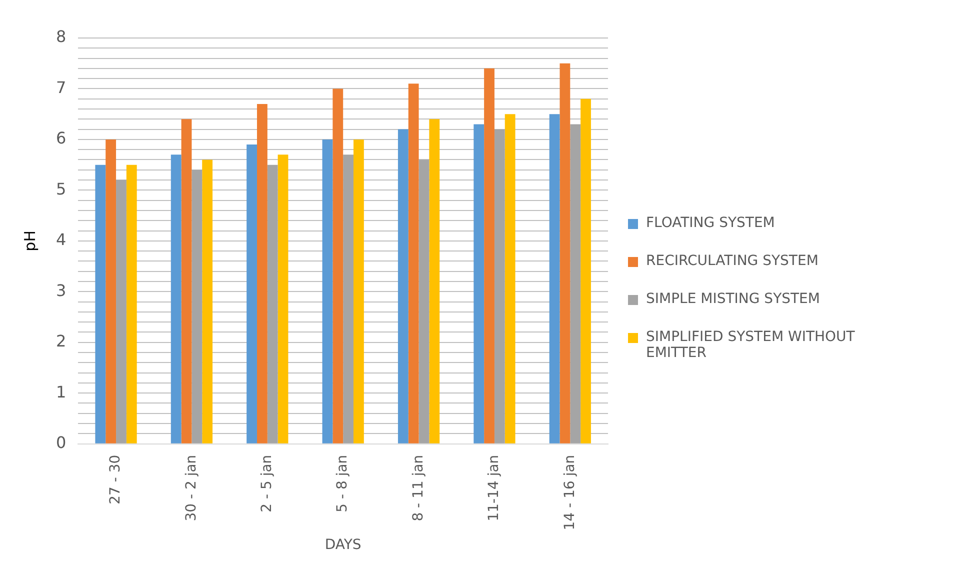 This screenshot has width=959, height=580. What do you see at coordinates (732, 261) in the screenshot?
I see `legend-label: RECIRCULATING SYSTEM` at bounding box center [732, 261].